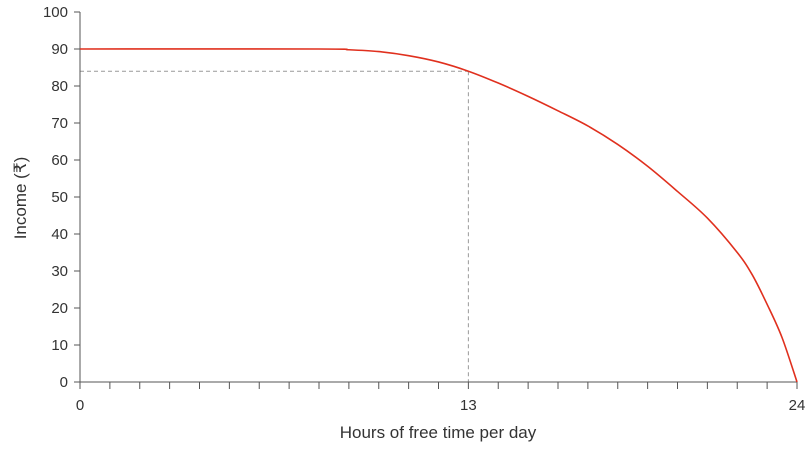  Describe the element at coordinates (59, 197) in the screenshot. I see `y-tick-label: 50` at that location.